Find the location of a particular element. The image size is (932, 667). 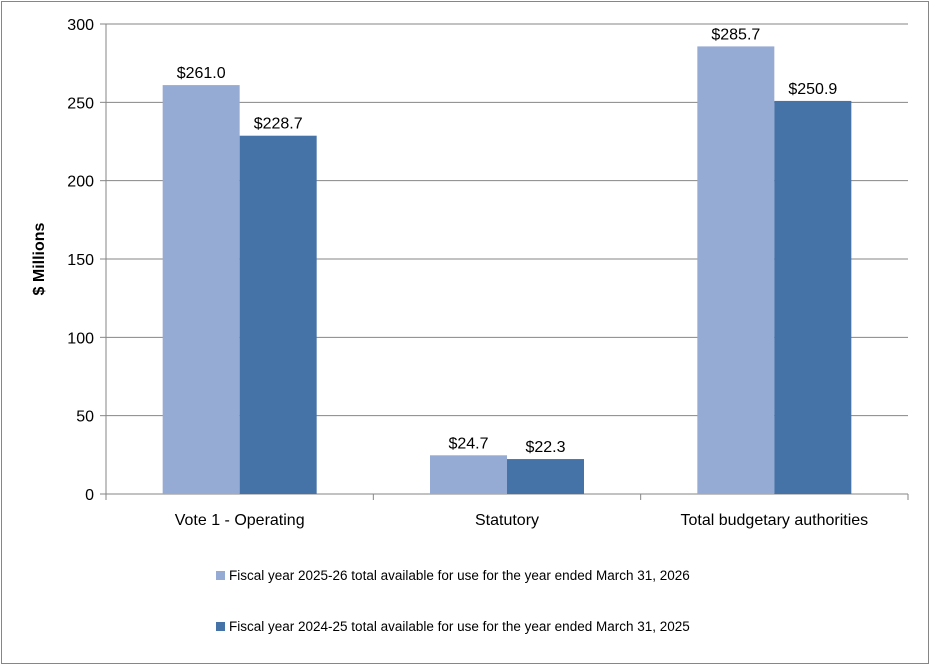

data-label: $228.7 is located at coordinates (278, 124).